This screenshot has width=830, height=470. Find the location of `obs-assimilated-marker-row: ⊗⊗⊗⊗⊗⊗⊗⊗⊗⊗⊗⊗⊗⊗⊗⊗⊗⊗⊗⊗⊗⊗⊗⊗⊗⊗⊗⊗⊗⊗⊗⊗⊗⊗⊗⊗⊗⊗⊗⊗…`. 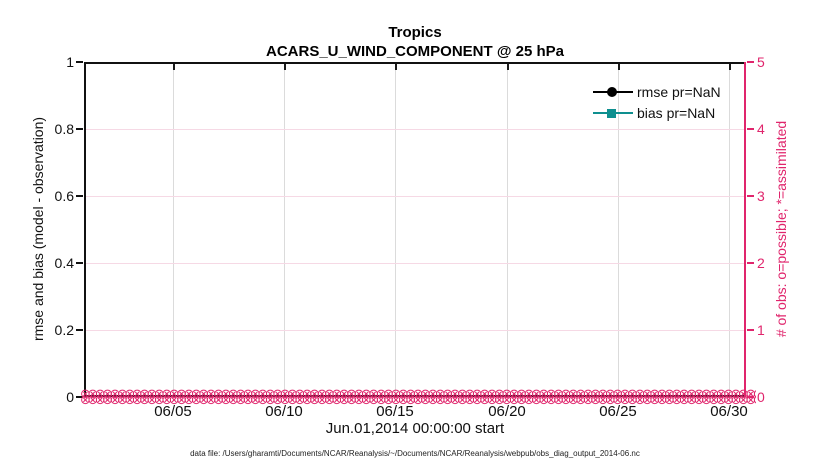

obs-assimilated-marker-row: ⊗⊗⊗⊗⊗⊗⊗⊗⊗⊗⊗⊗⊗⊗⊗⊗⊗⊗⊗⊗⊗⊗⊗⊗⊗⊗⊗⊗⊗⊗⊗⊗⊗⊗⊗⊗⊗⊗⊗⊗… is located at coordinates (418, 400).